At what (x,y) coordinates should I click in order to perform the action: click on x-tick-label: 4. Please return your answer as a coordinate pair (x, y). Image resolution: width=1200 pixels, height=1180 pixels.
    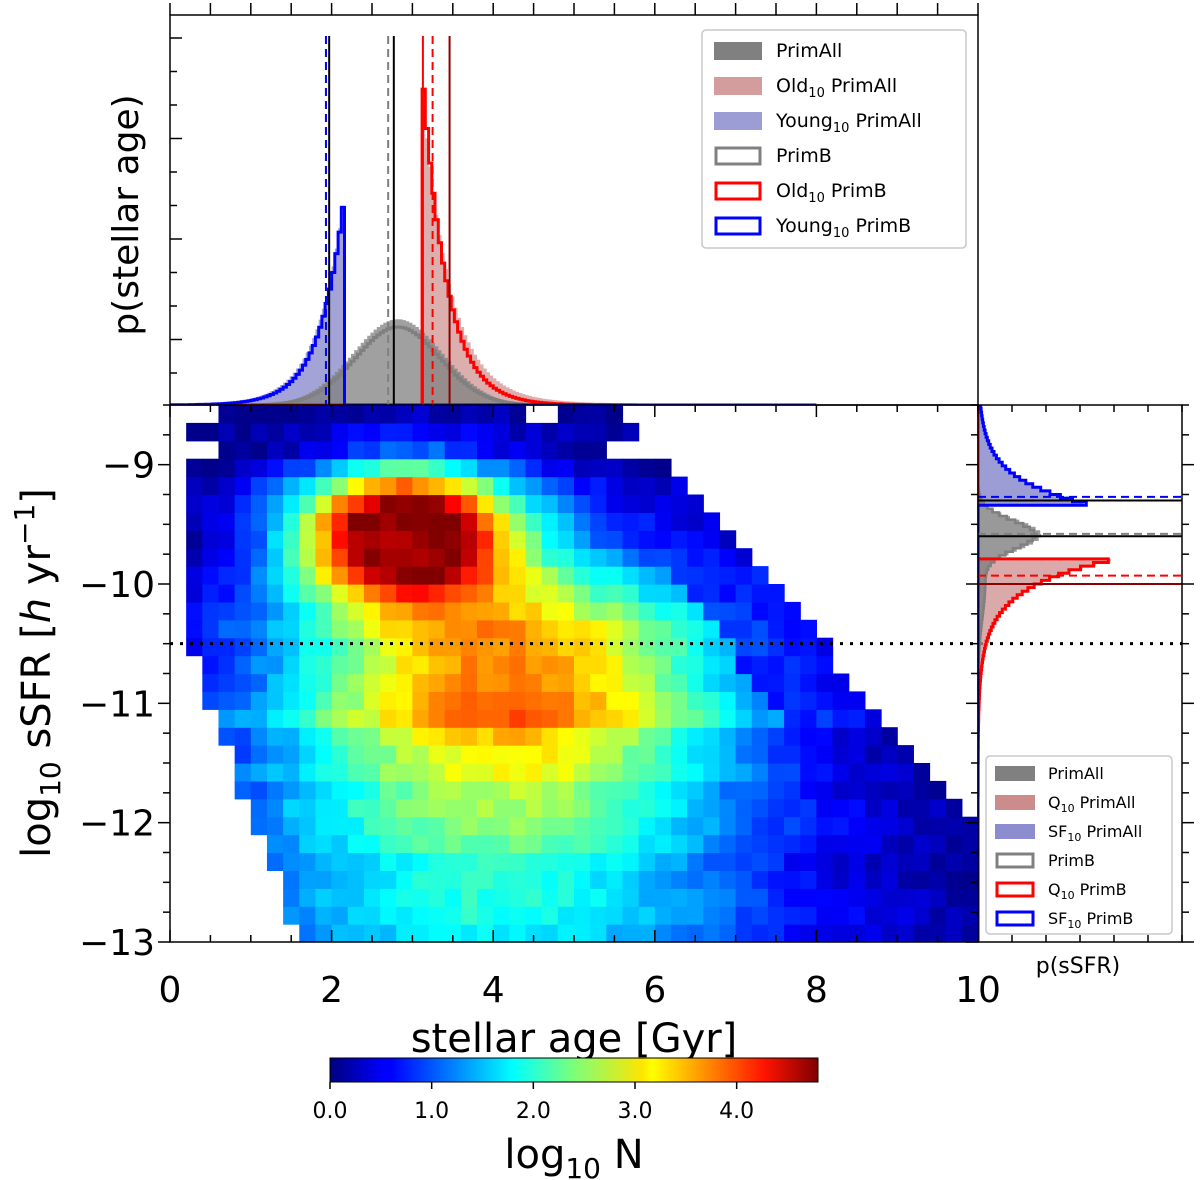
    Looking at the image, I should click on (493, 990).